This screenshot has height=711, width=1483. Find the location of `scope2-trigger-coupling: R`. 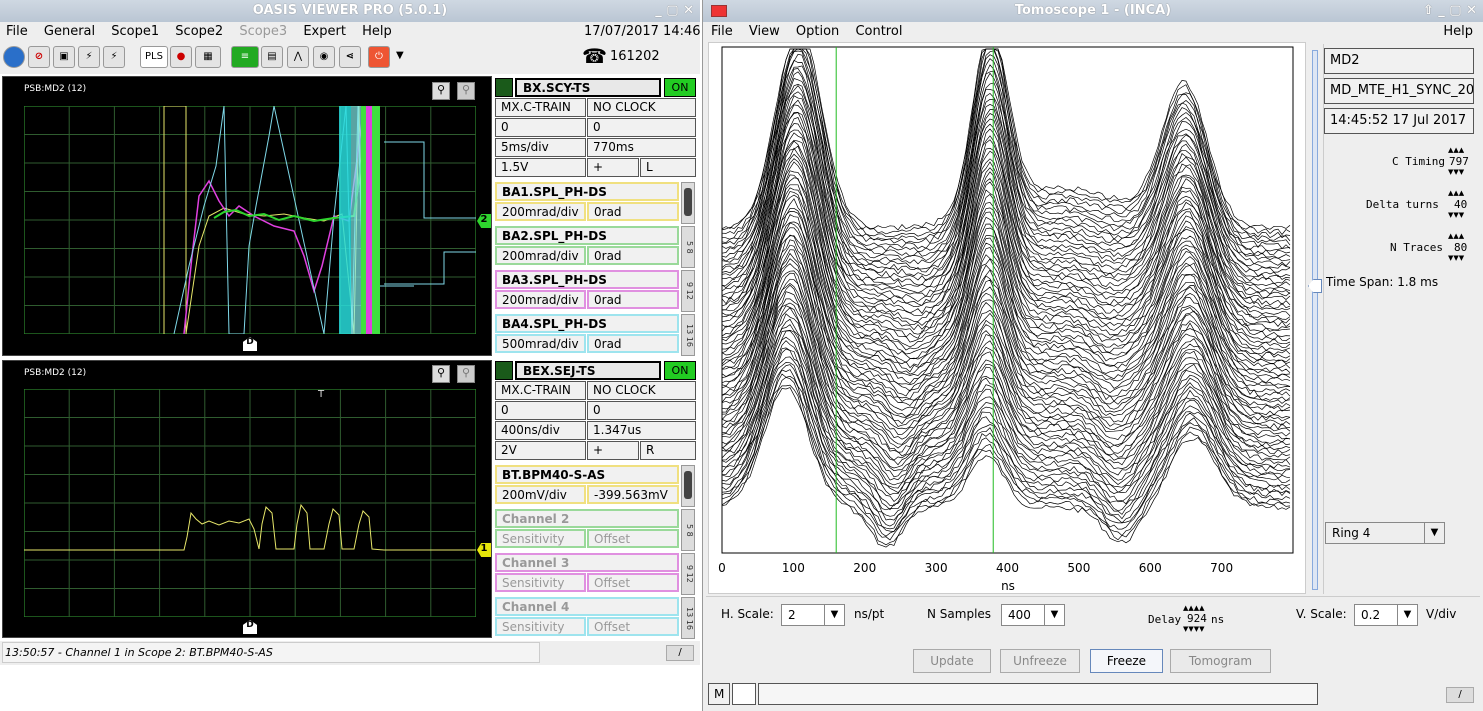

scope2-trigger-coupling: R is located at coordinates (668, 450).